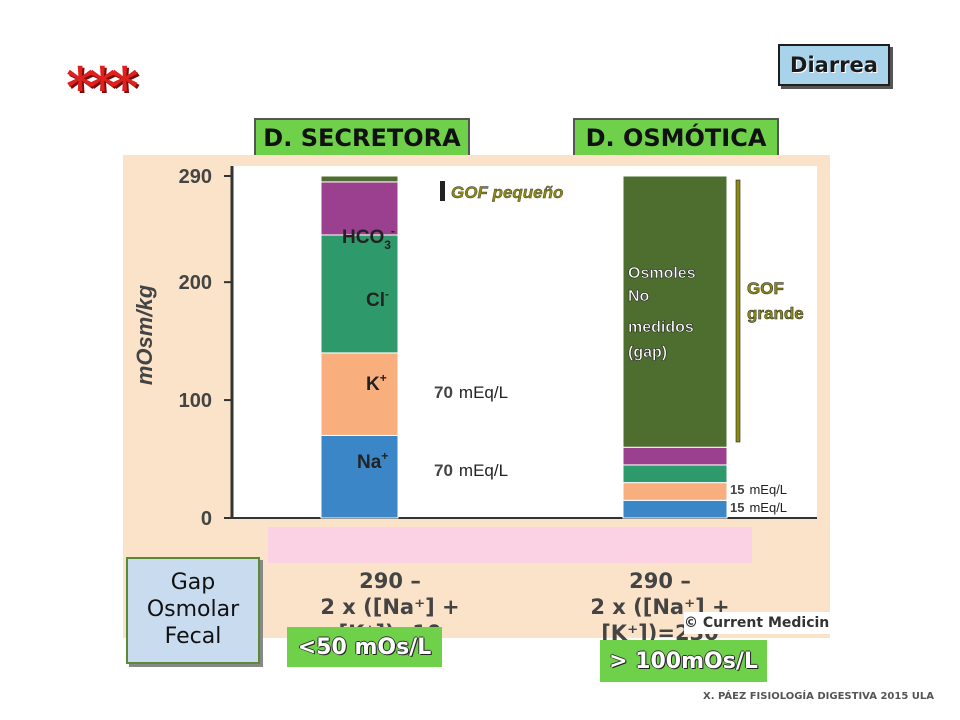  I want to click on secretory-formula-line1: 290 –, so click(390, 581).